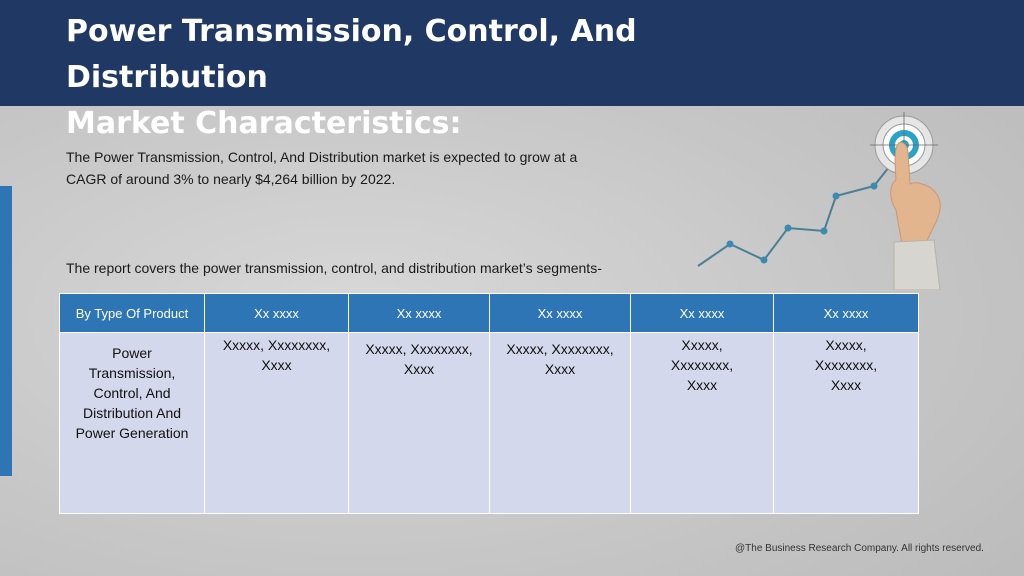 The height and width of the screenshot is (576, 1024). What do you see at coordinates (132, 373) in the screenshot?
I see `cell-line: Transmission,` at bounding box center [132, 373].